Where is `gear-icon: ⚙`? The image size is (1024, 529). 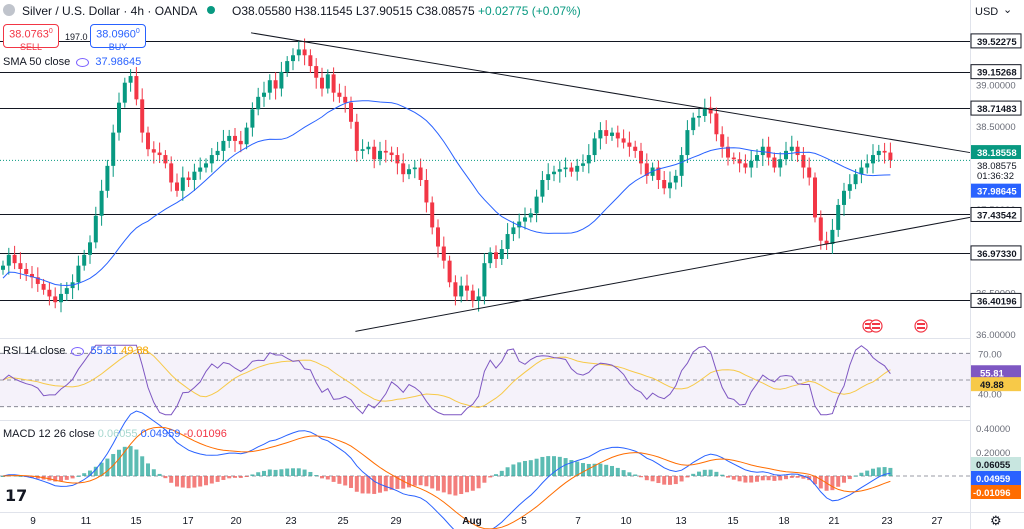
gear-icon: ⚙ is located at coordinates (996, 520).